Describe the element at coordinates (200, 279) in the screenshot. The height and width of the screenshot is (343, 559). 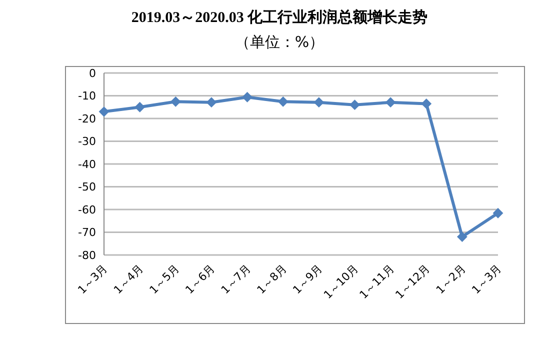
I see `x-tick-label: 1～6月` at that location.